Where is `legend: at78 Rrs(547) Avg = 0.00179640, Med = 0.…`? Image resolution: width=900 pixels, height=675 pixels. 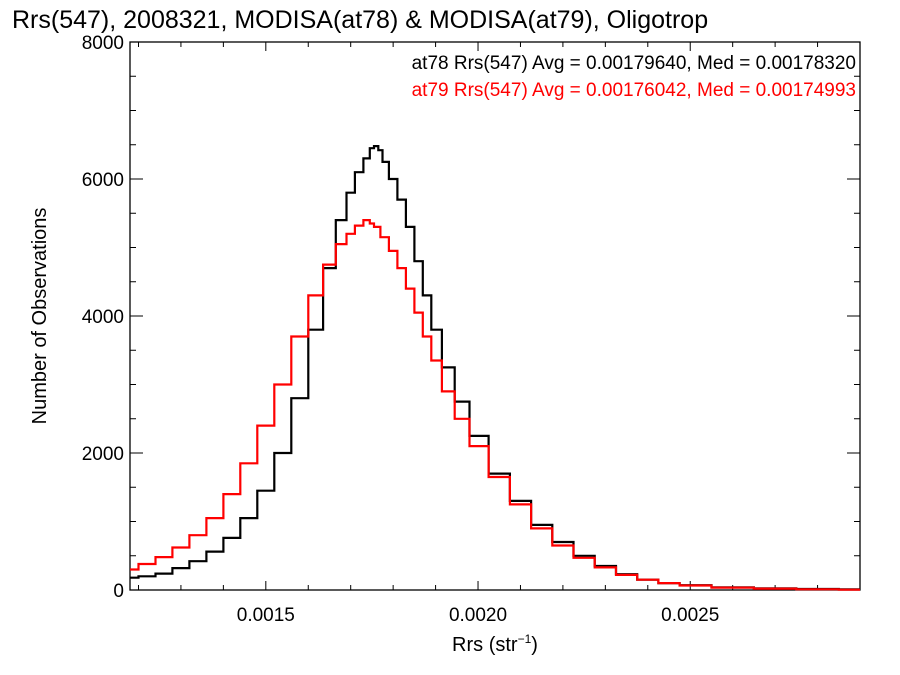 legend: at78 Rrs(547) Avg = 0.00179640, Med = 0.… is located at coordinates (634, 77).